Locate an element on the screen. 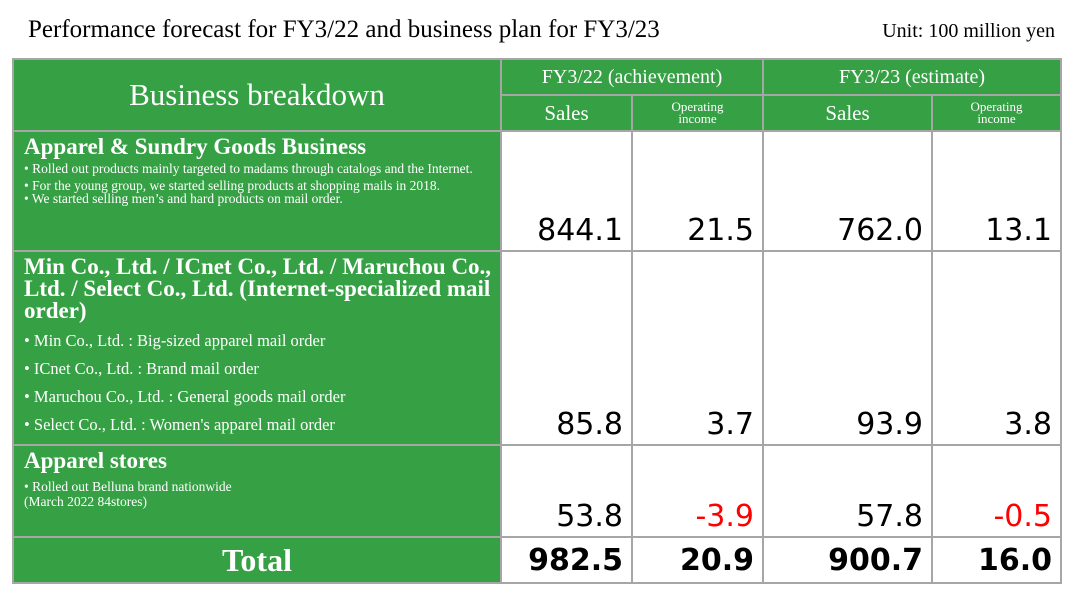  value-cell: 93.9 is located at coordinates (847, 348).